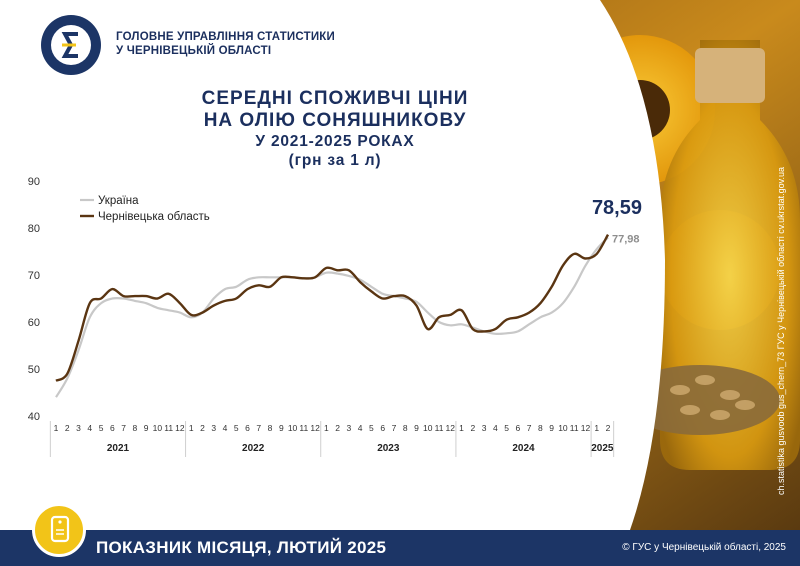  What do you see at coordinates (608, 428) in the screenshot?
I see `x-tick-label-49: 2` at bounding box center [608, 428].